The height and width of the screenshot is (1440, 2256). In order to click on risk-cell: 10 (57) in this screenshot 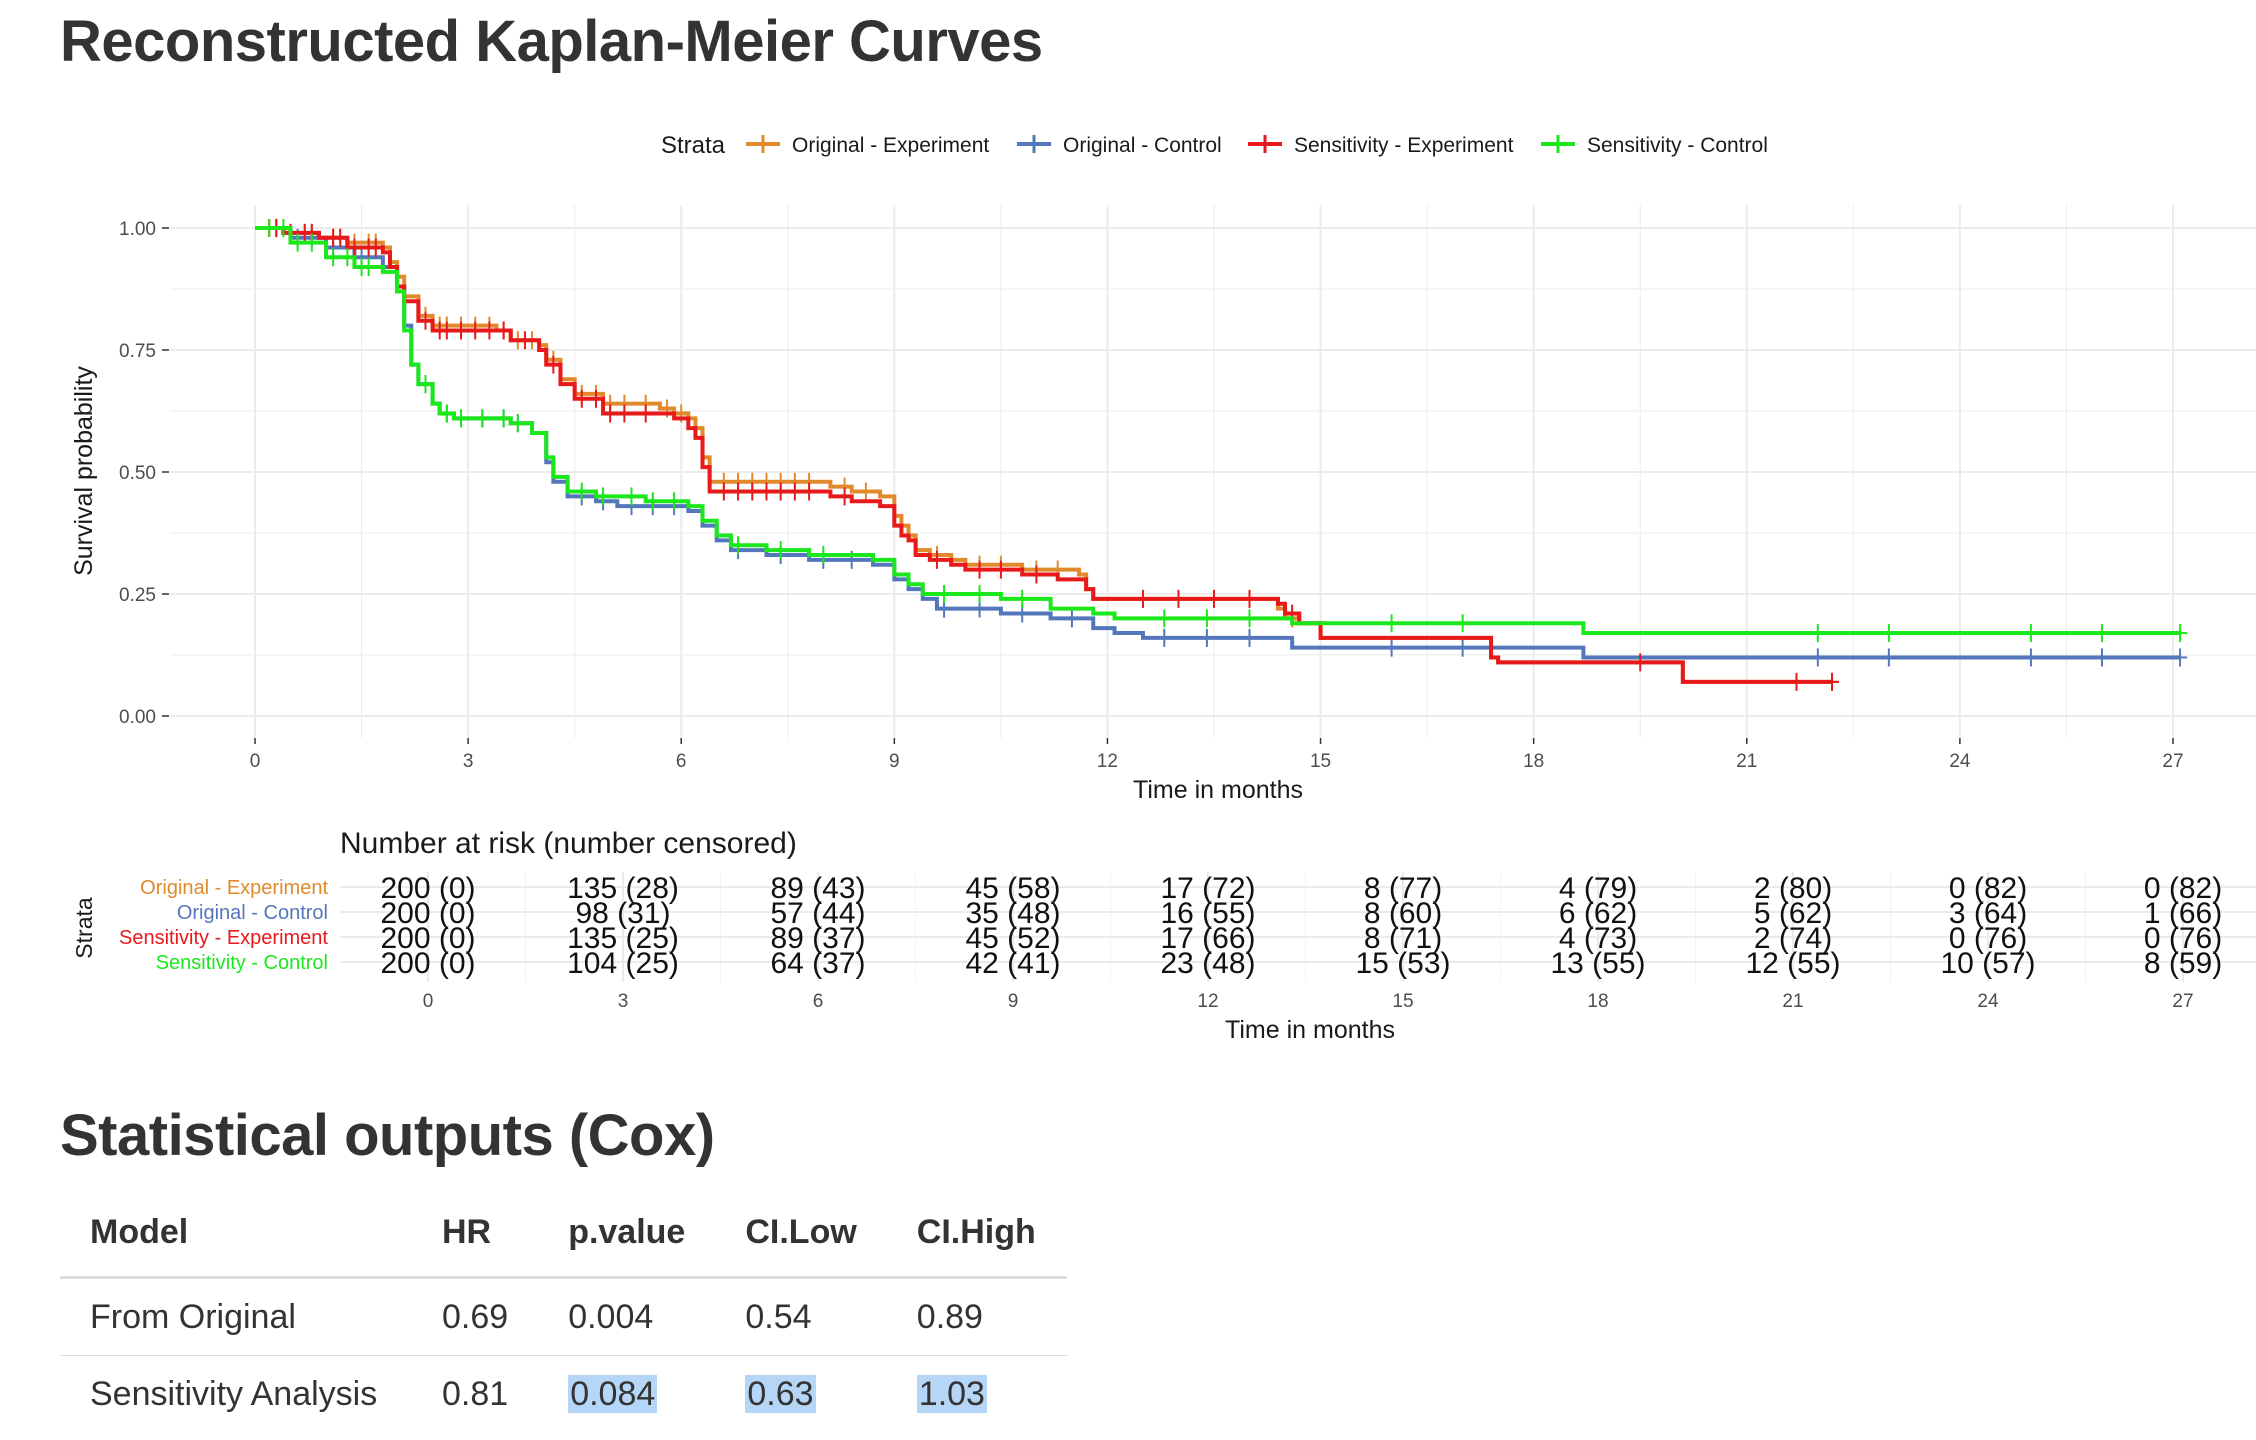, I will do `click(1987, 963)`.